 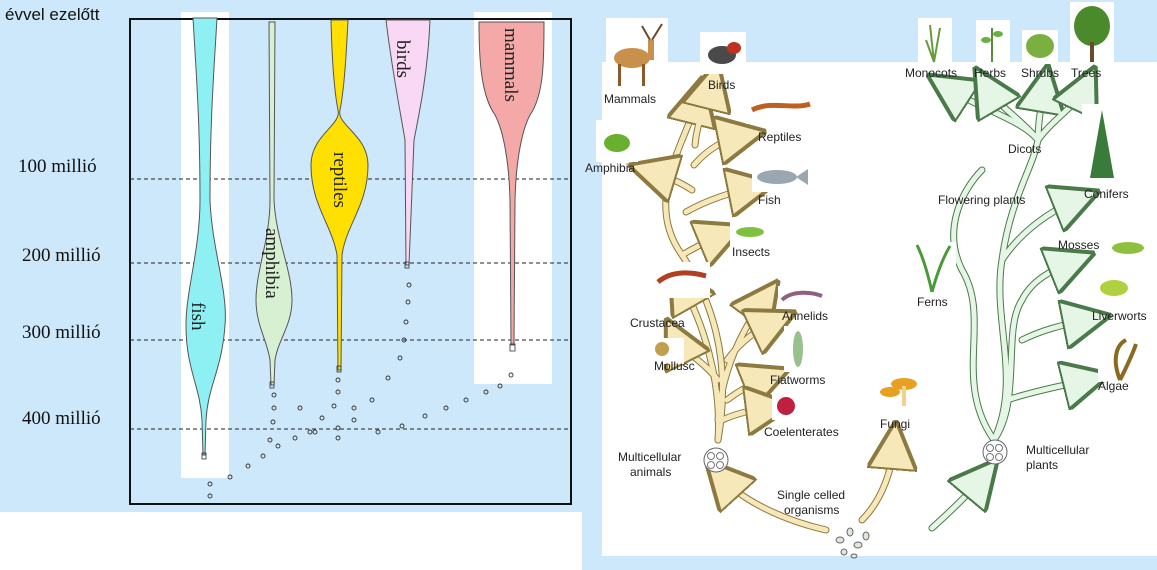 I want to click on label-reptiles: Reptiles, so click(x=779, y=137).